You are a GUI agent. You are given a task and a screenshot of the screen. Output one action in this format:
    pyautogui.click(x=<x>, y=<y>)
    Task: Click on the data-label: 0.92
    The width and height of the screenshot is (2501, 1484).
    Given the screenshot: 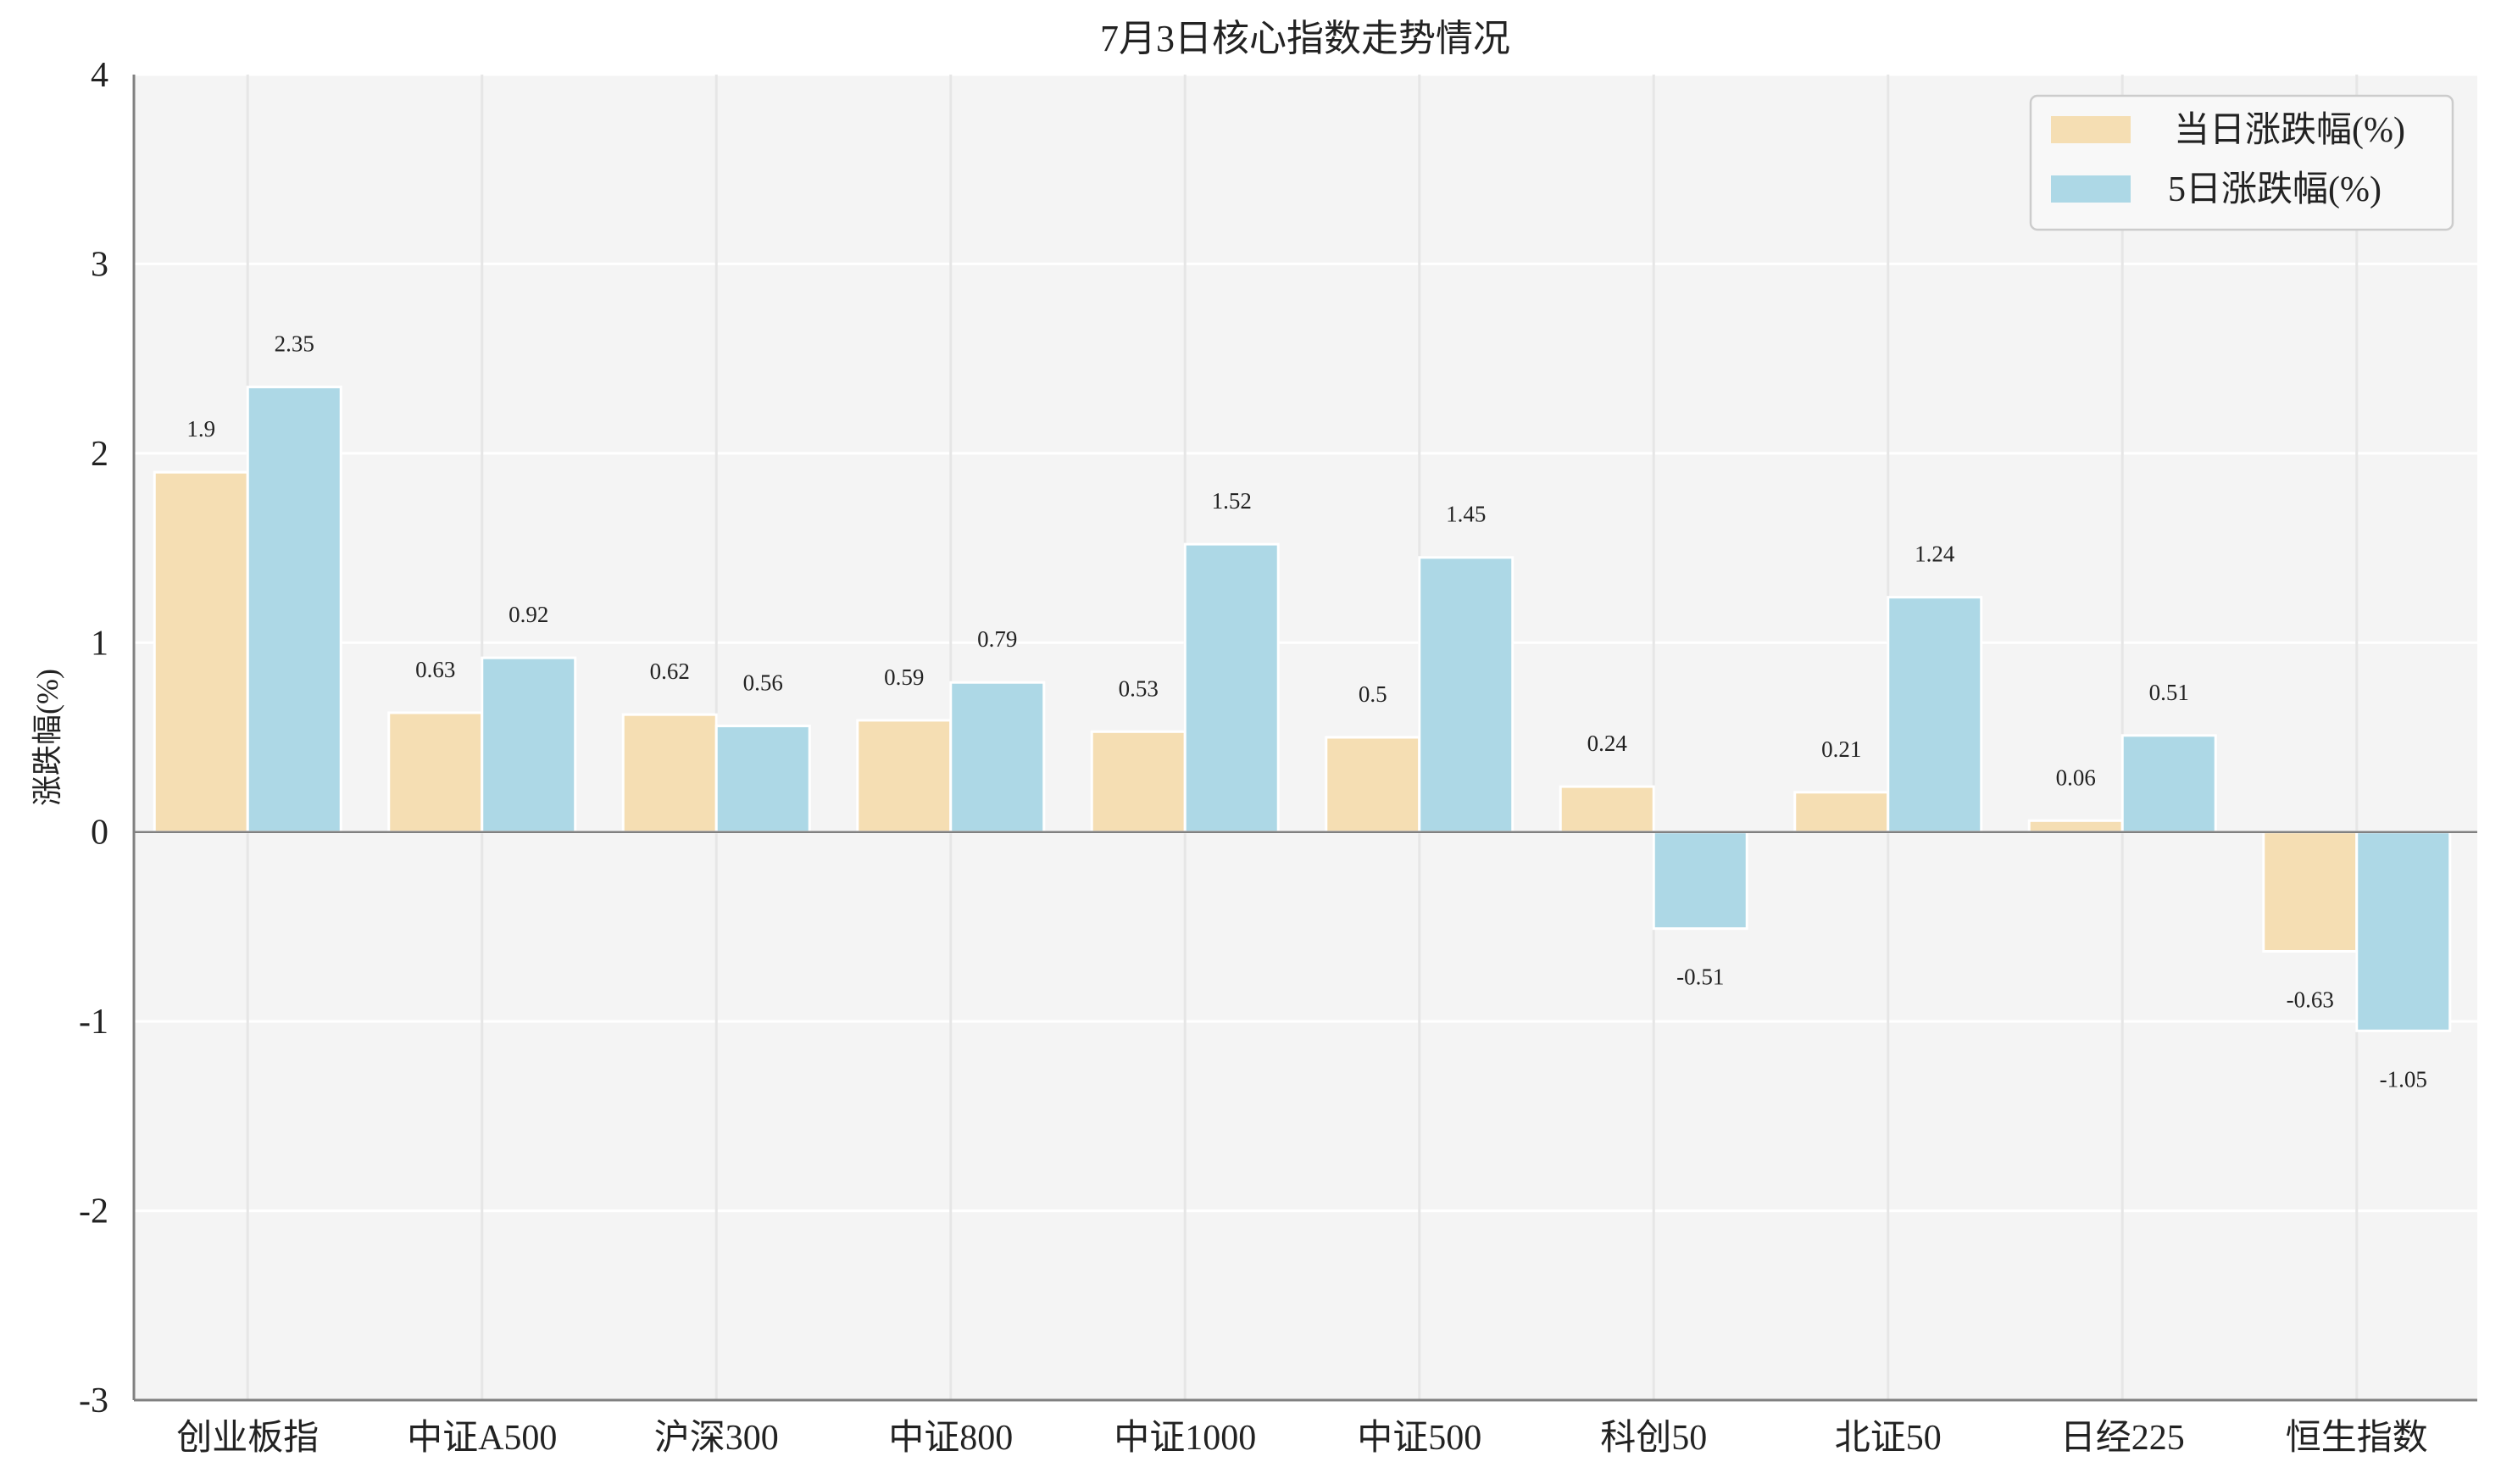 What is the action you would take?
    pyautogui.click(x=528, y=615)
    